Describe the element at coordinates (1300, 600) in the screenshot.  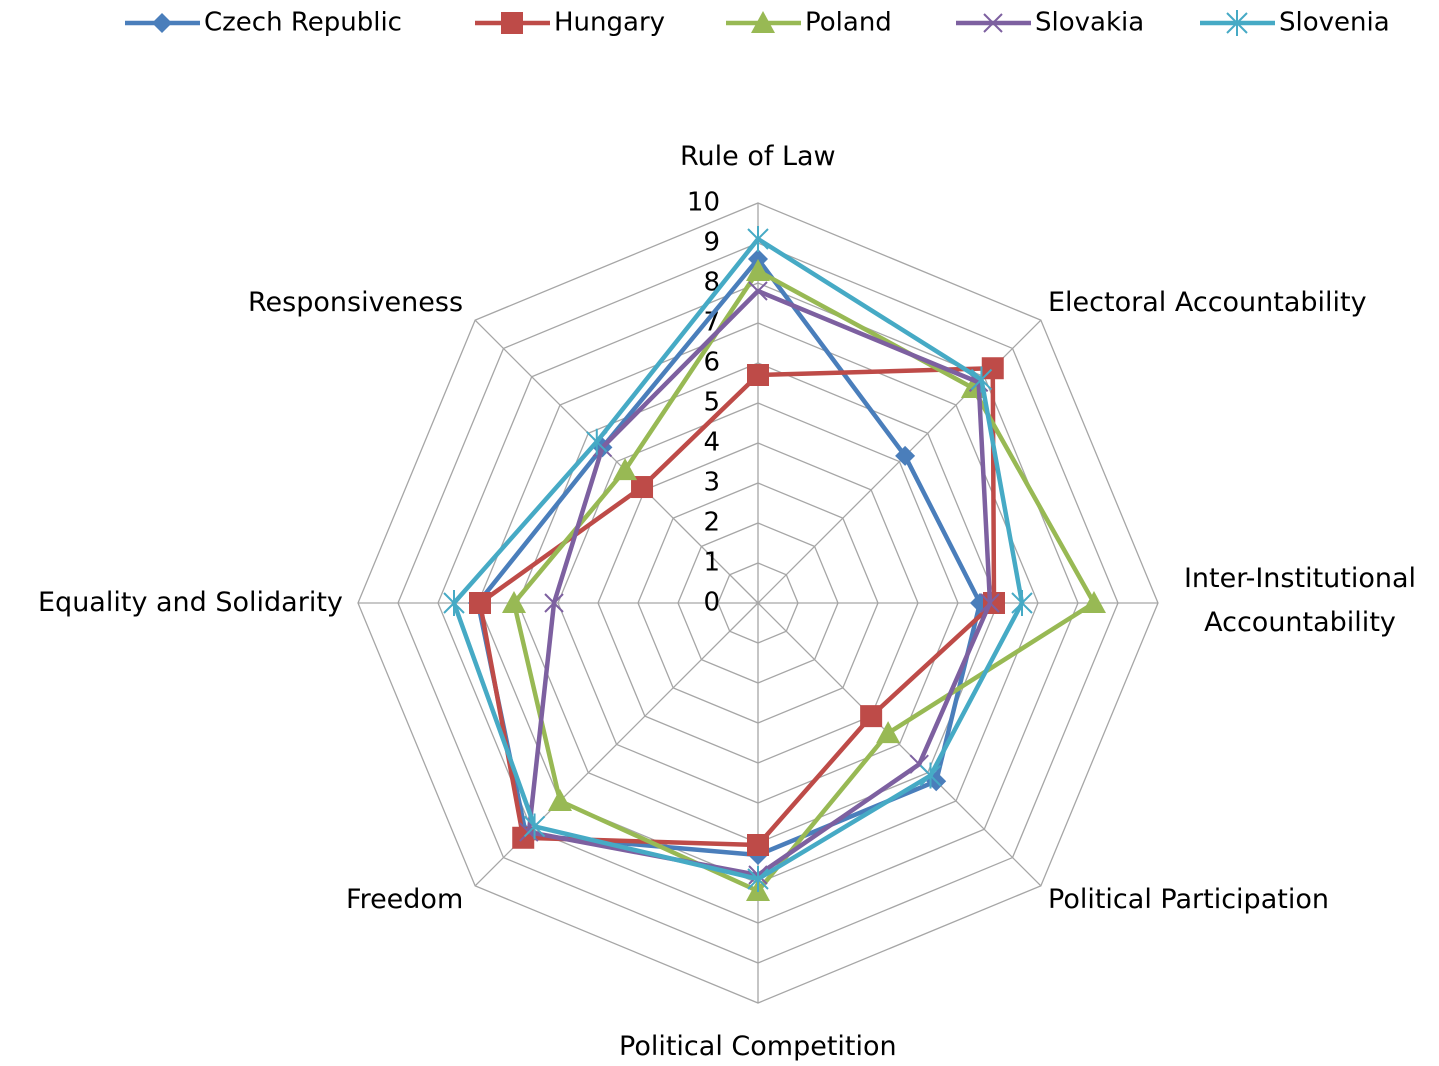
I see `category-label: Inter-Institutional Accountability` at that location.